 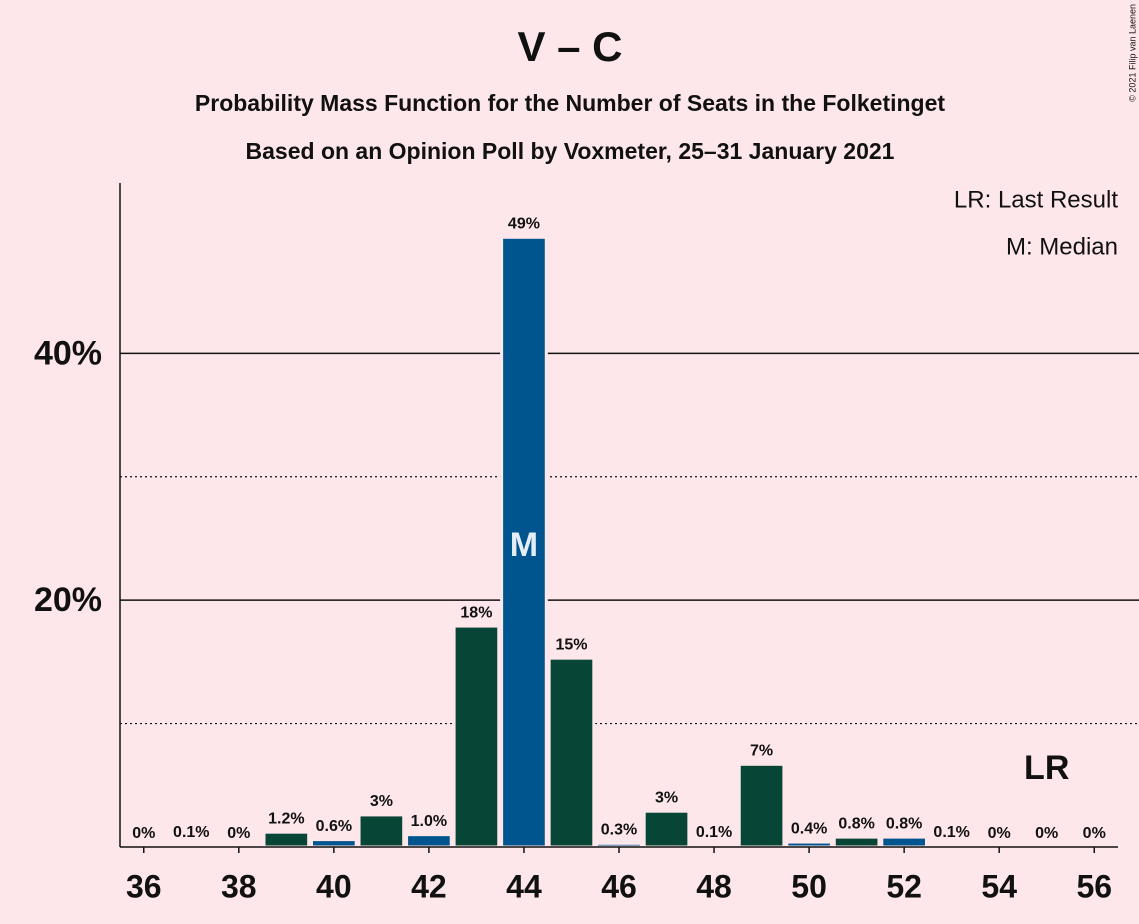 I want to click on value-label: 0.3%, so click(x=619, y=830).